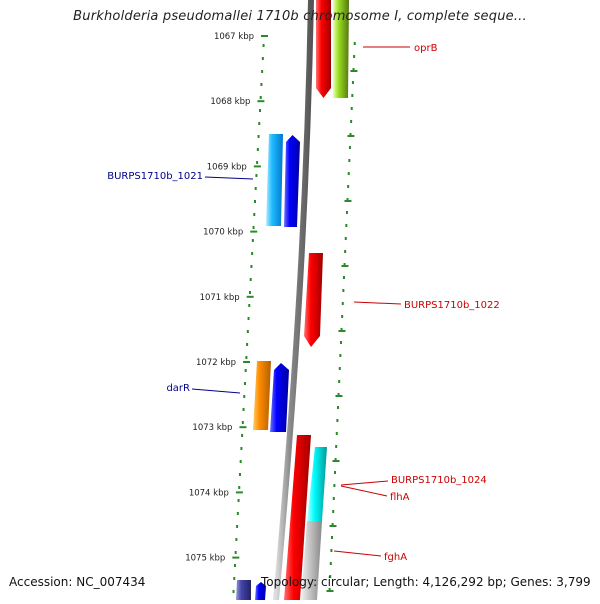  What do you see at coordinates (230, 102) in the screenshot?
I see `ruler-label: 1068 kbp` at bounding box center [230, 102].